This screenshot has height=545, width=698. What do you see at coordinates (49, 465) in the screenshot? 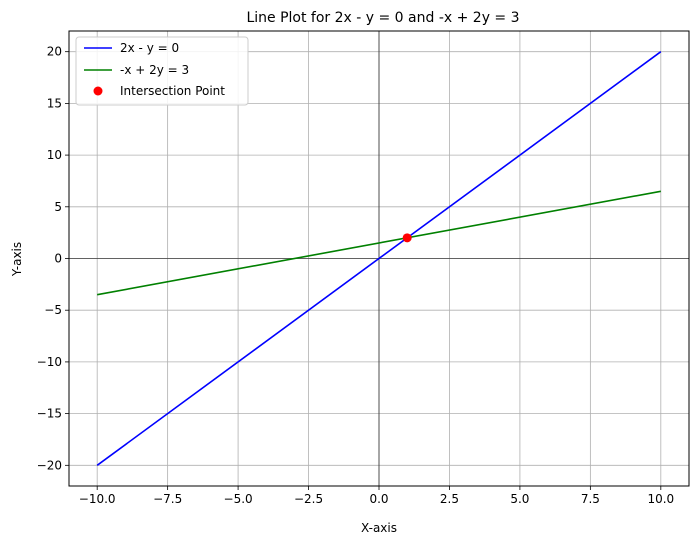
I see `y-tick-label: −20` at bounding box center [49, 465].